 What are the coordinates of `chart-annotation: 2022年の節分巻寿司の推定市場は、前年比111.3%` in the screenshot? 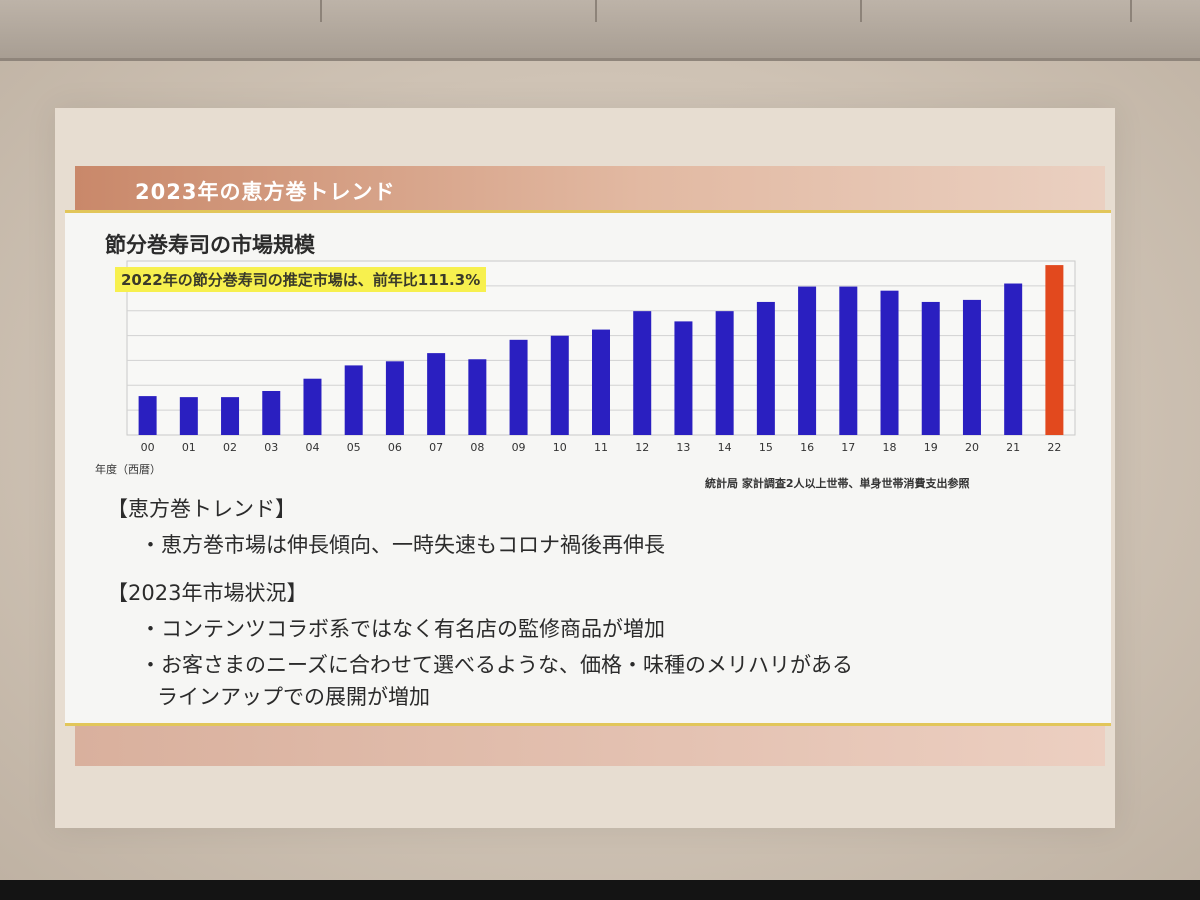 It's located at (301, 279).